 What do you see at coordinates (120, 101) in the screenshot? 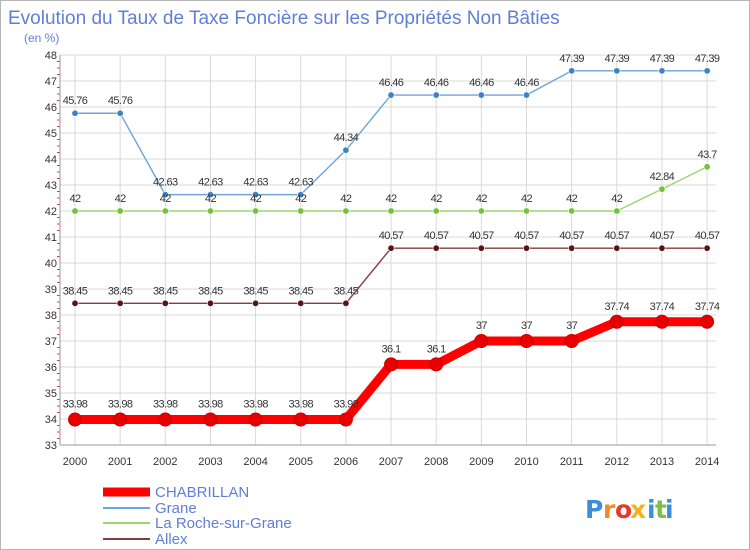
I see `data-label: 45.76` at bounding box center [120, 101].